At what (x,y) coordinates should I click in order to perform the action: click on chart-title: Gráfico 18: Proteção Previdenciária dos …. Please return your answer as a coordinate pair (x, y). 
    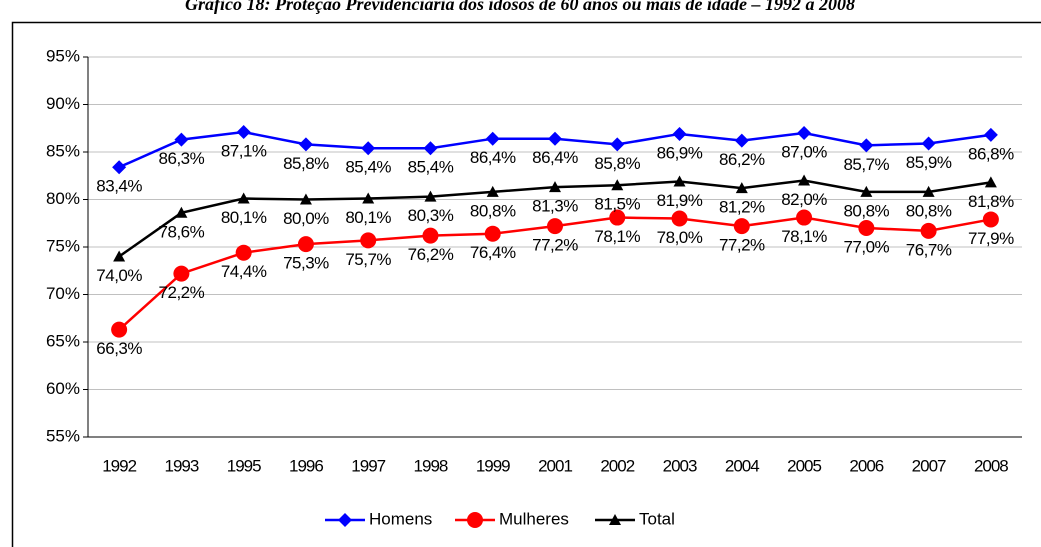
    Looking at the image, I should click on (520, 7).